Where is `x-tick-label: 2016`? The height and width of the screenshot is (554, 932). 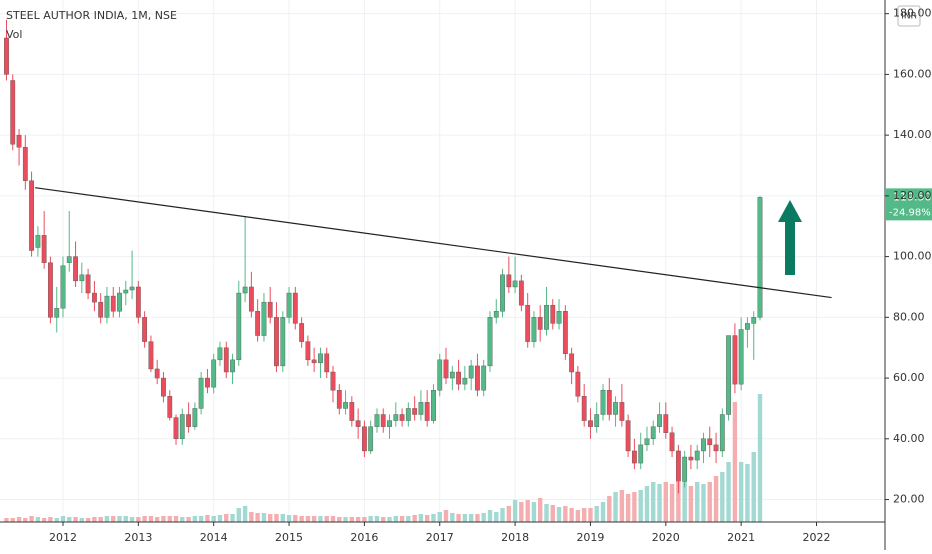 x-tick-label: 2016 is located at coordinates (364, 537).